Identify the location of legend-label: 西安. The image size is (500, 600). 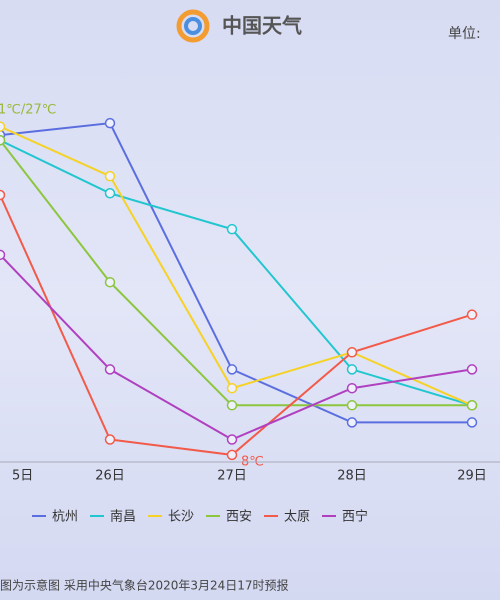
(239, 517).